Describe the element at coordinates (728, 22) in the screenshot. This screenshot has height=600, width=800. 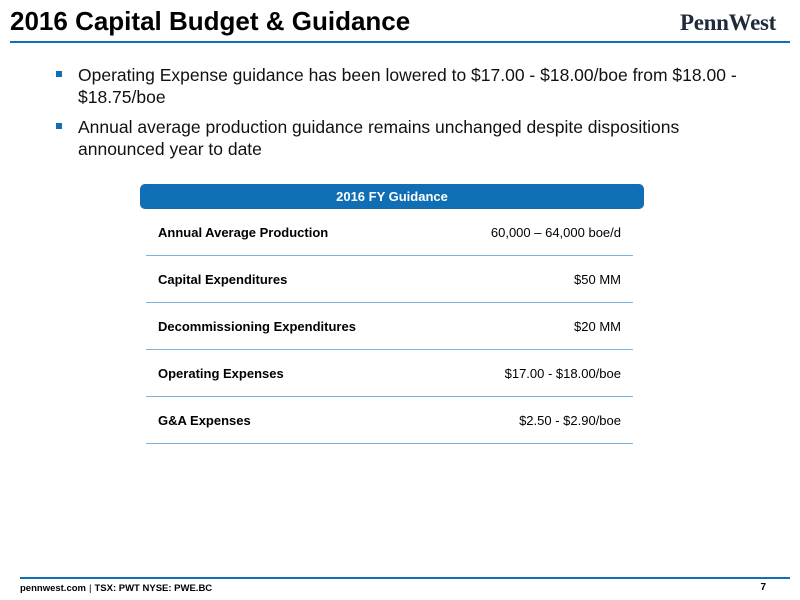
I see `pennwest-logo: PennWest` at that location.